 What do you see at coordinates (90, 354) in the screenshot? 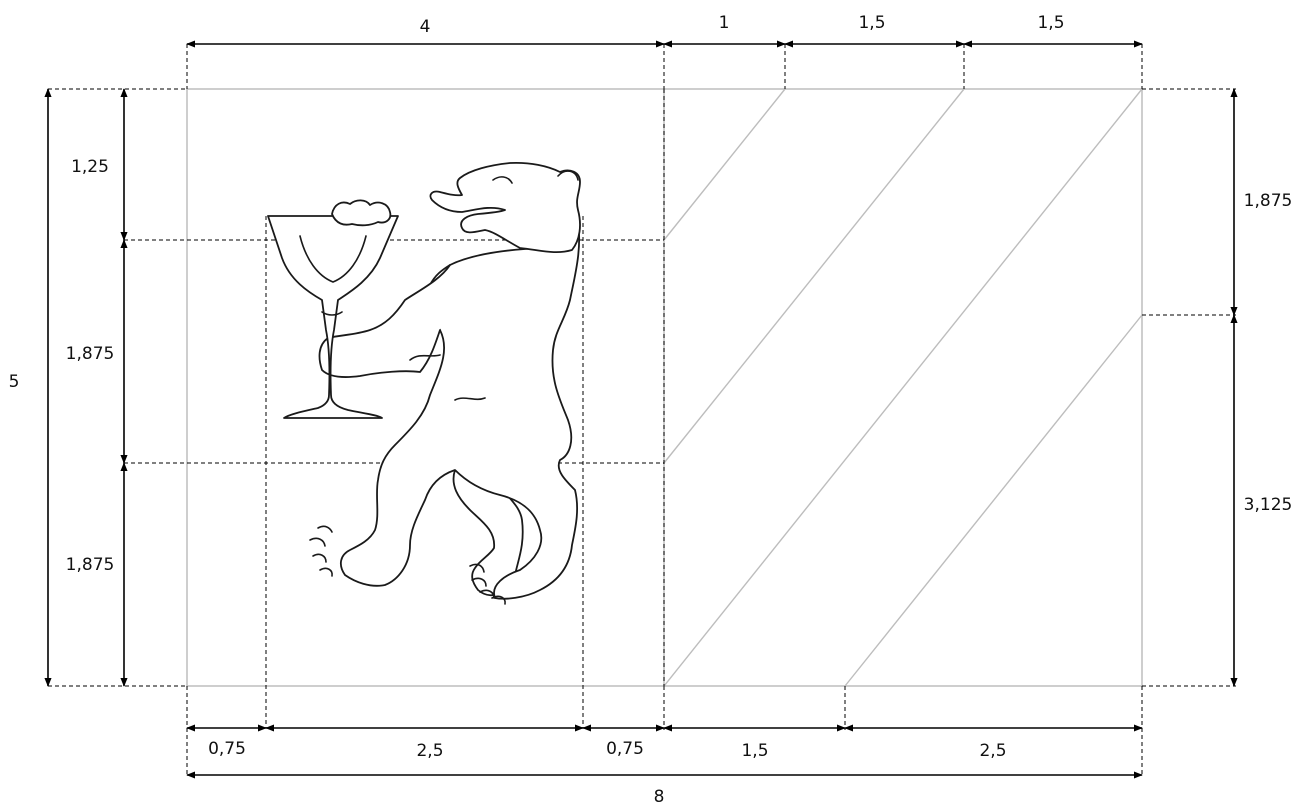
I see `label-left-middle: 1,875` at bounding box center [90, 354].